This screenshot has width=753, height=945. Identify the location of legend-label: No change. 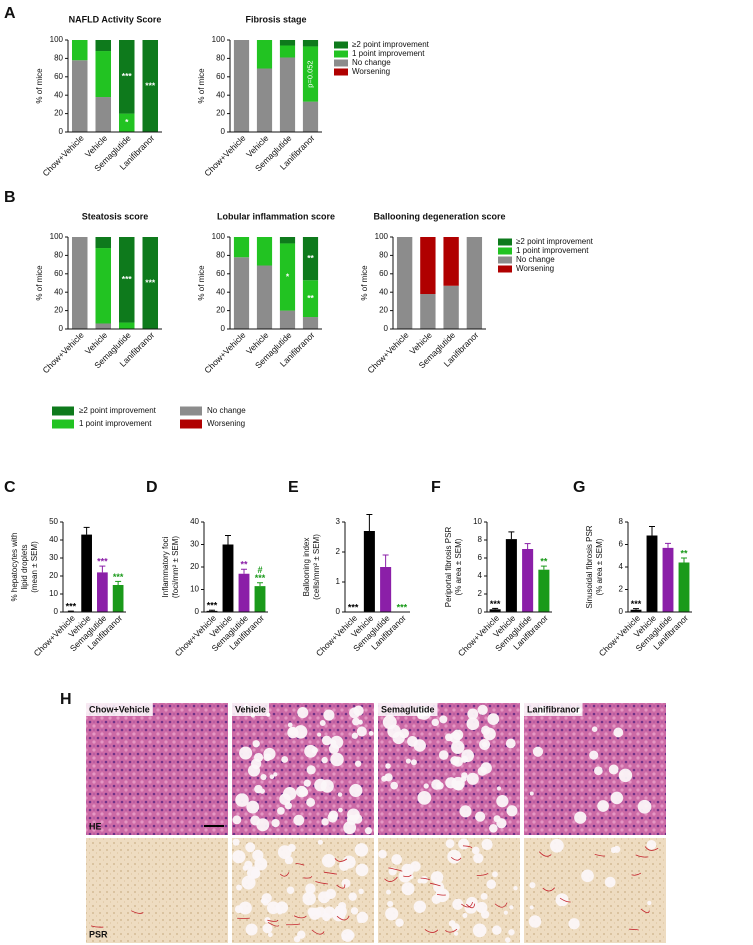
(535, 259).